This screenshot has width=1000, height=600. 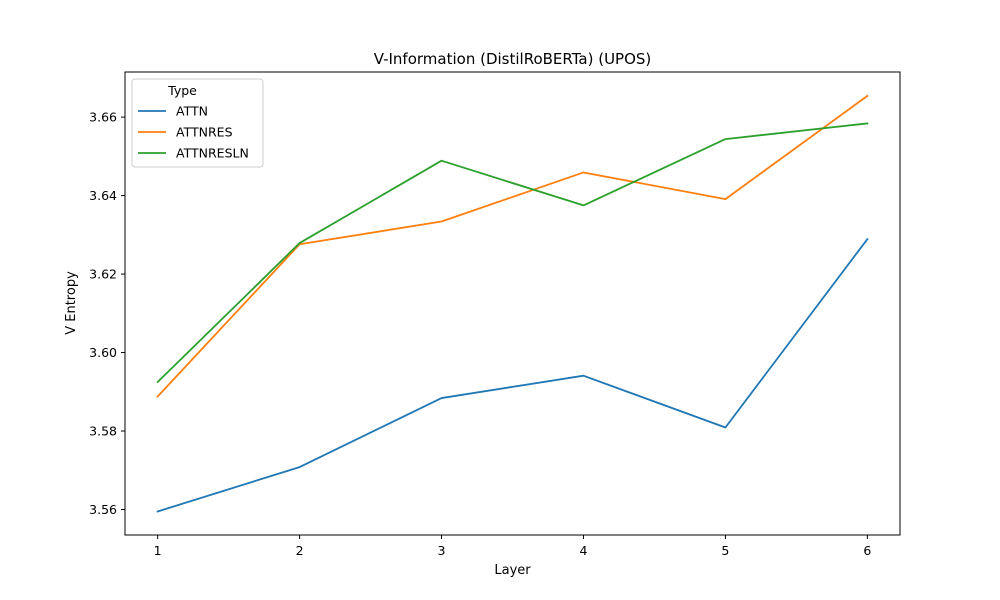 I want to click on legend-box, so click(x=197, y=123).